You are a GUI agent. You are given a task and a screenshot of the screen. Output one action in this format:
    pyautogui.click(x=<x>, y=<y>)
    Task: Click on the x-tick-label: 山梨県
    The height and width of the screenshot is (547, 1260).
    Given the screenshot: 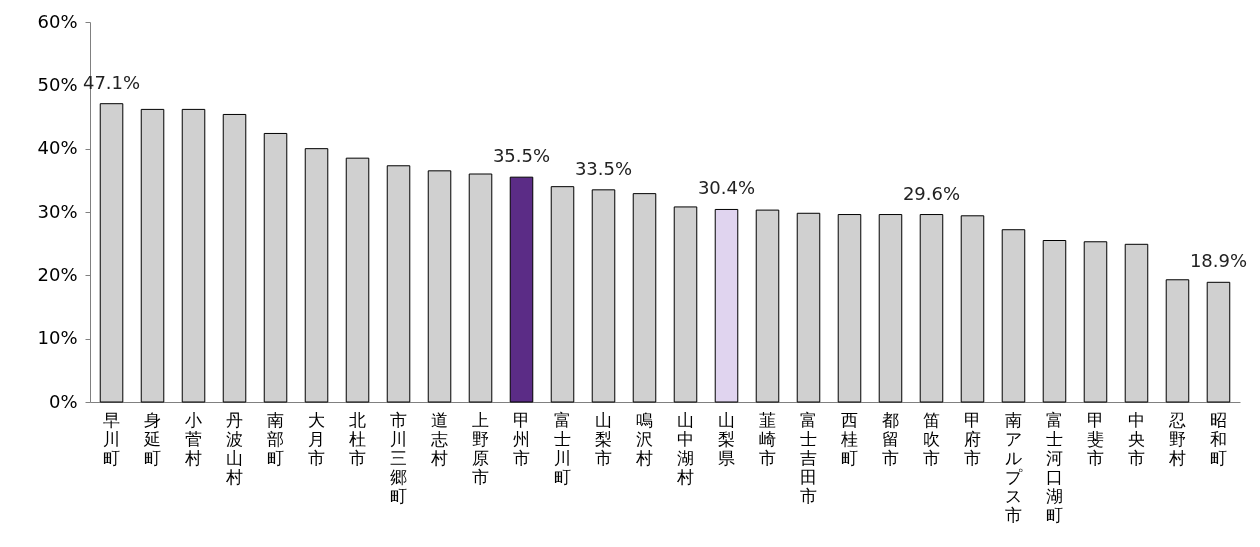 What is the action you would take?
    pyautogui.click(x=726, y=438)
    